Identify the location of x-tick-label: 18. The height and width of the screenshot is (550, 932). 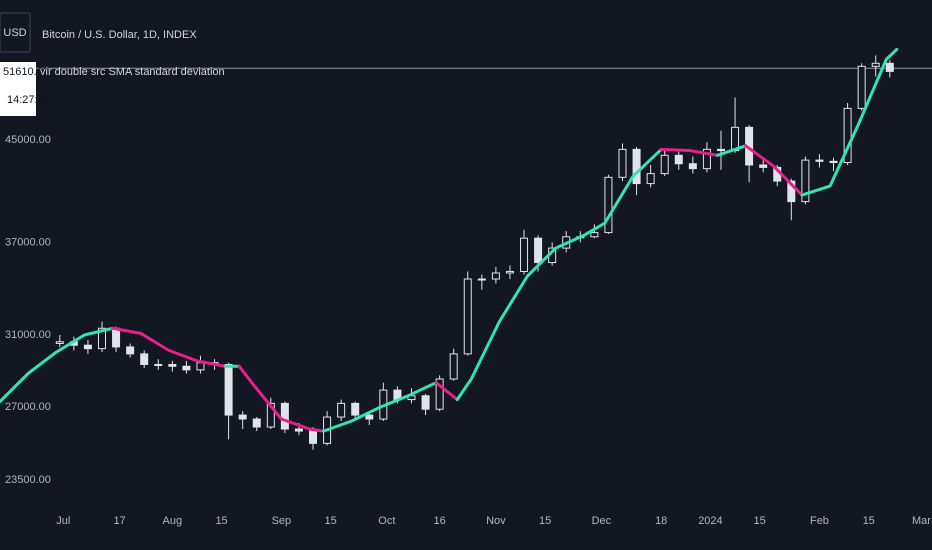
(661, 521).